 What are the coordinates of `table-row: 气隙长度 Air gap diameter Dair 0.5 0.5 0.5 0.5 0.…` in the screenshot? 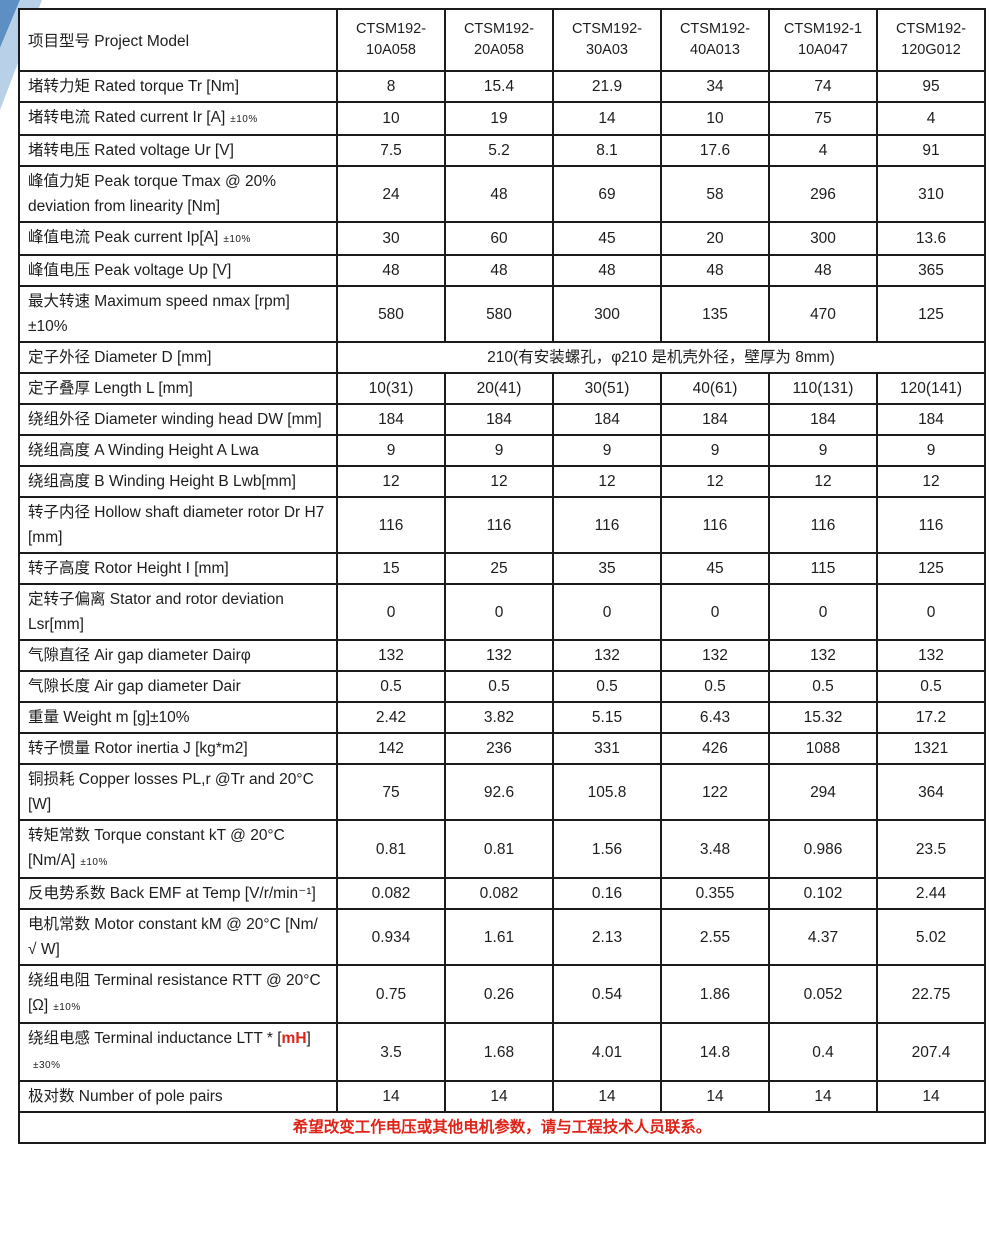 It's located at (502, 686).